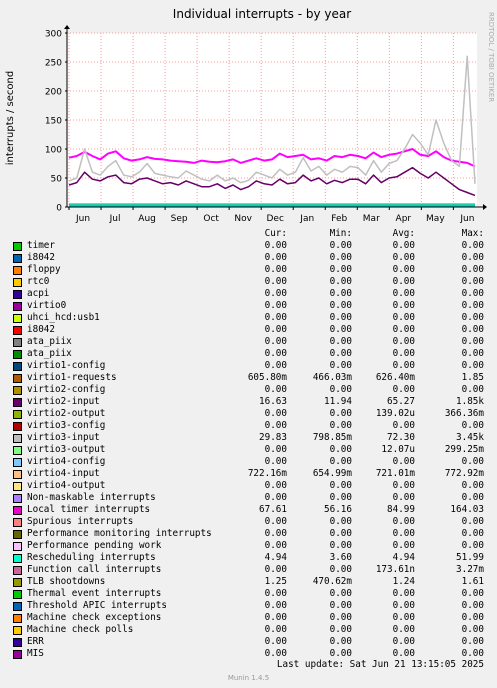 The width and height of the screenshot is (497, 688). I want to click on legend-max: 299.25m, so click(464, 449).